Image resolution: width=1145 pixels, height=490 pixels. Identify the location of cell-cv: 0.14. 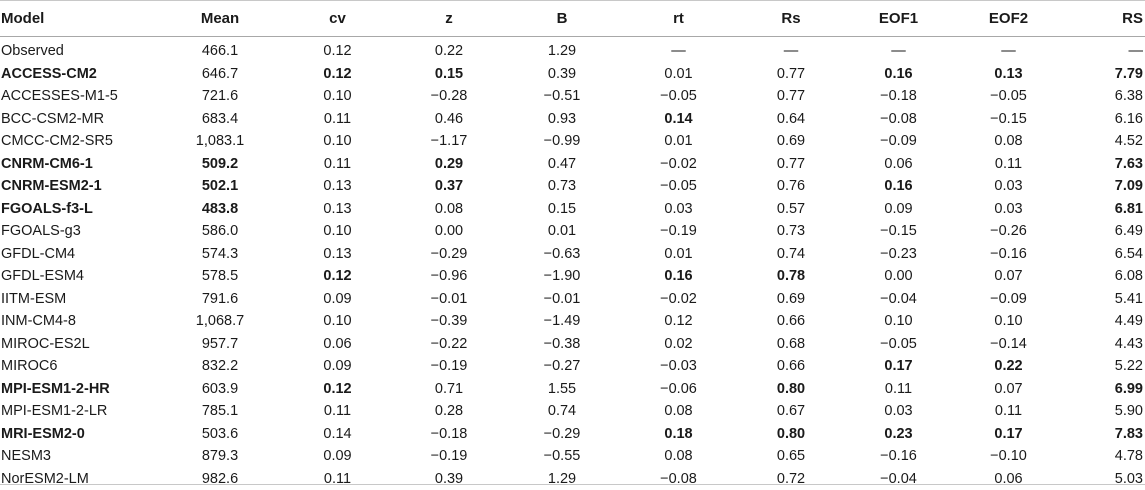
(337, 434).